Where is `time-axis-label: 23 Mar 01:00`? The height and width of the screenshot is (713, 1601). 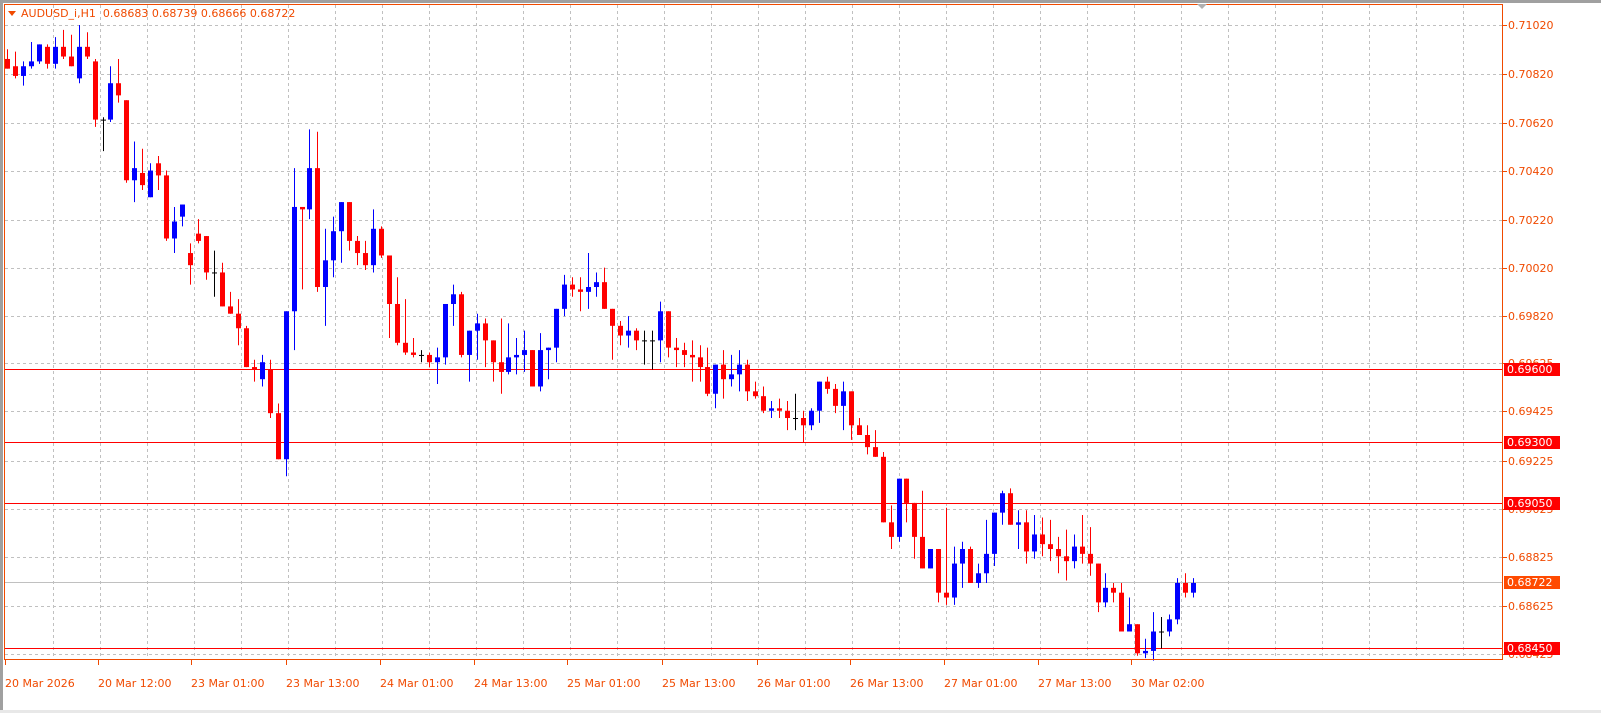
time-axis-label: 23 Mar 01:00 is located at coordinates (228, 683).